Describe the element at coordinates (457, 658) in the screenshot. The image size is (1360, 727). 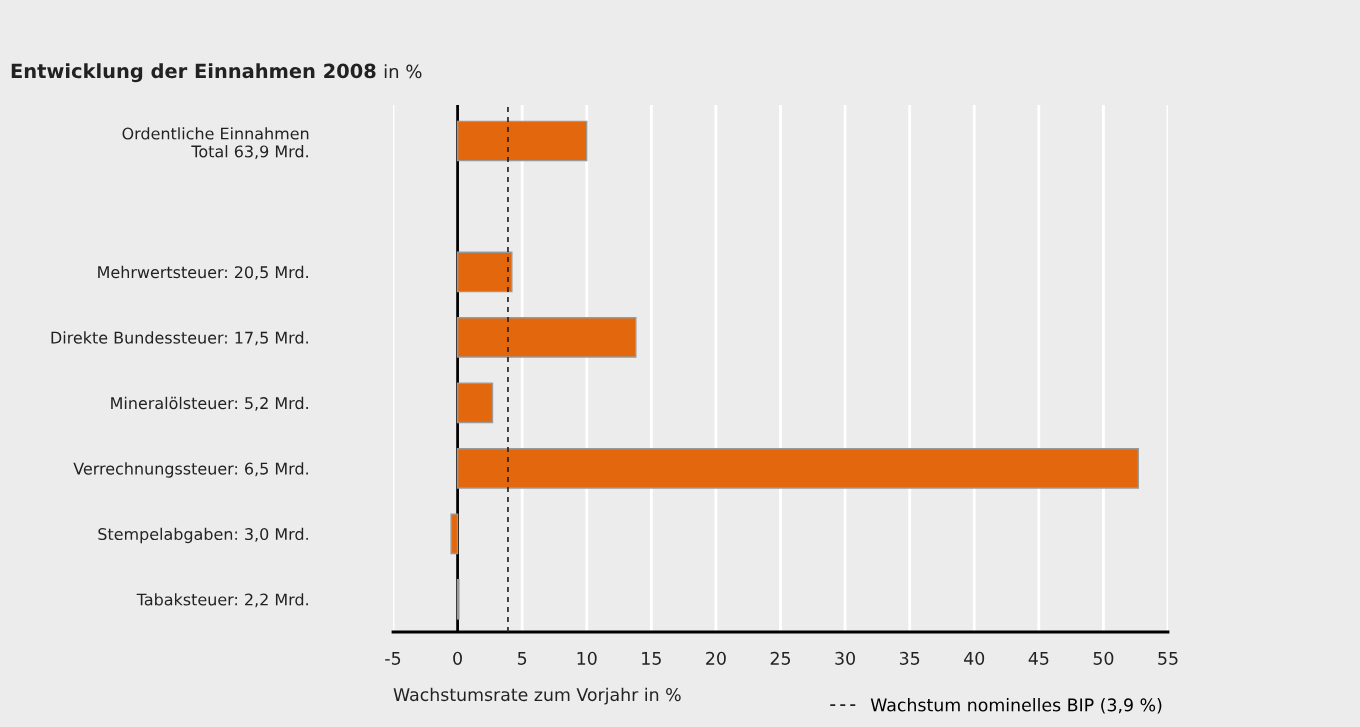
I see `x-tick-label: 0` at that location.